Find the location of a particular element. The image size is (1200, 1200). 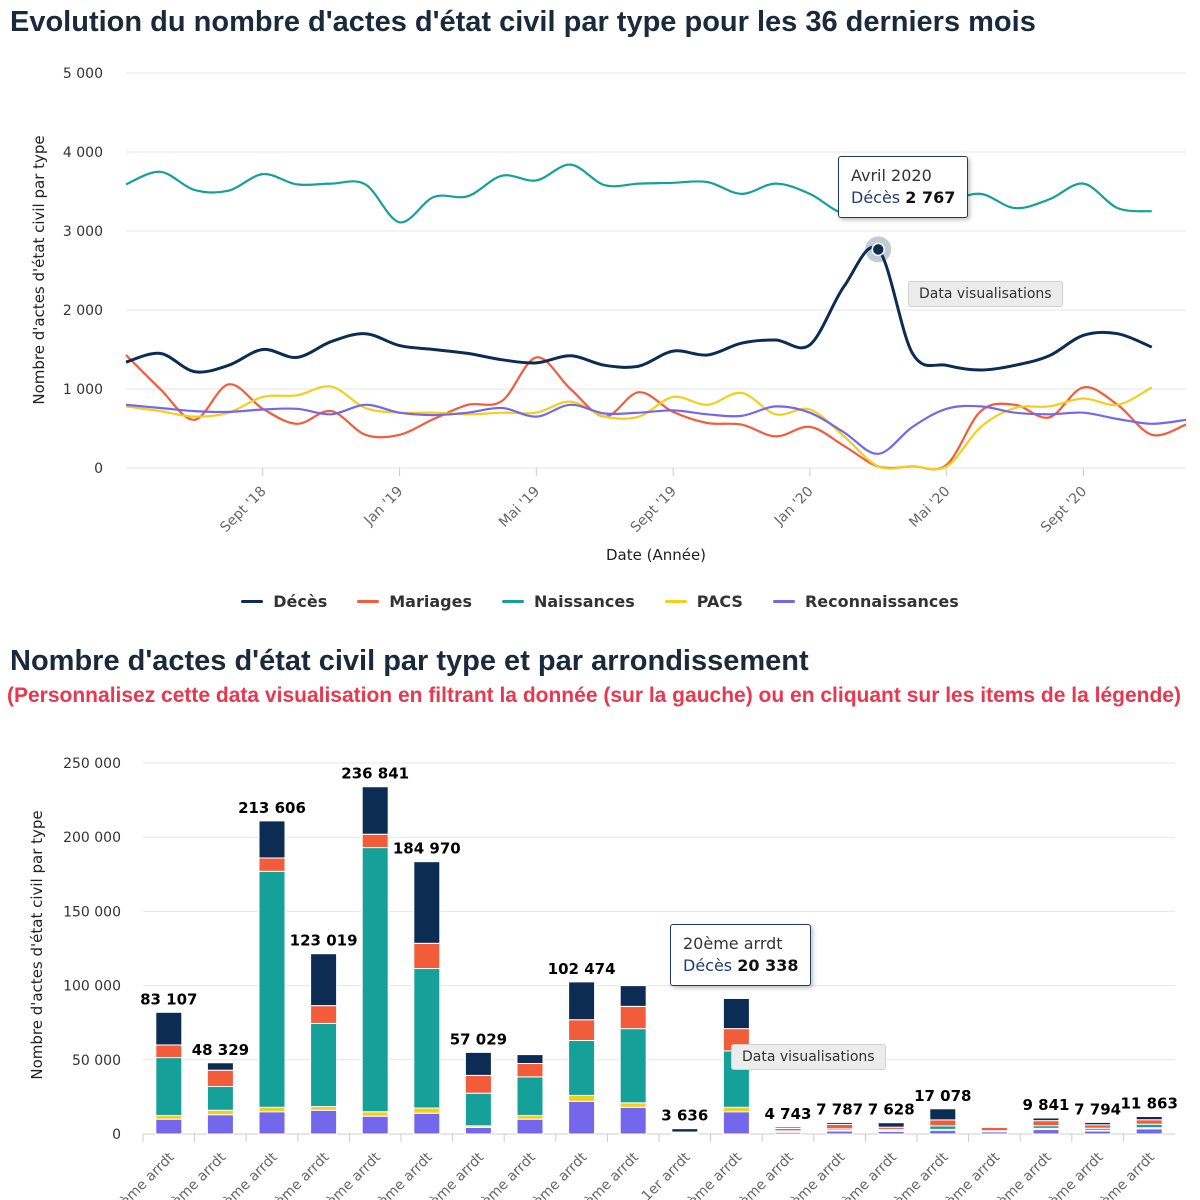

bar-tooltip-value: 20 338 is located at coordinates (768, 965).